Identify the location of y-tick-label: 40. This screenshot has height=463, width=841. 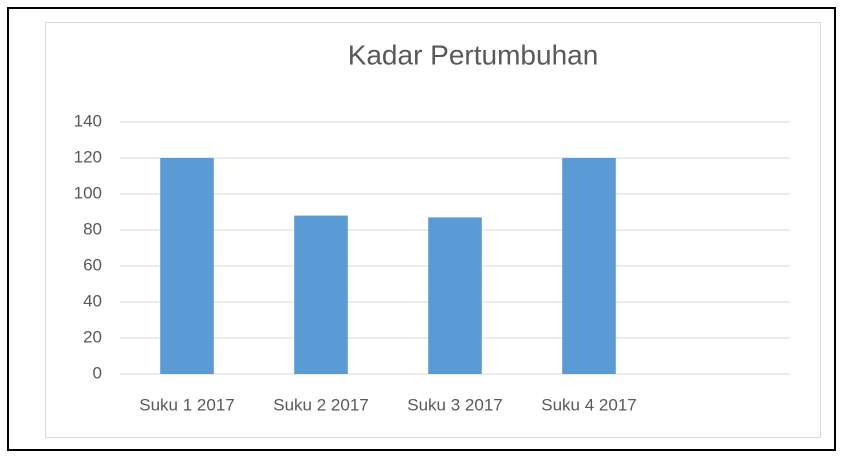
(92, 300).